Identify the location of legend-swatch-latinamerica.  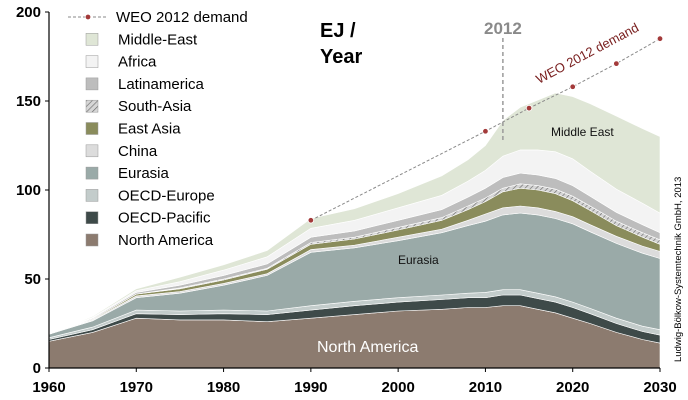
(92, 84).